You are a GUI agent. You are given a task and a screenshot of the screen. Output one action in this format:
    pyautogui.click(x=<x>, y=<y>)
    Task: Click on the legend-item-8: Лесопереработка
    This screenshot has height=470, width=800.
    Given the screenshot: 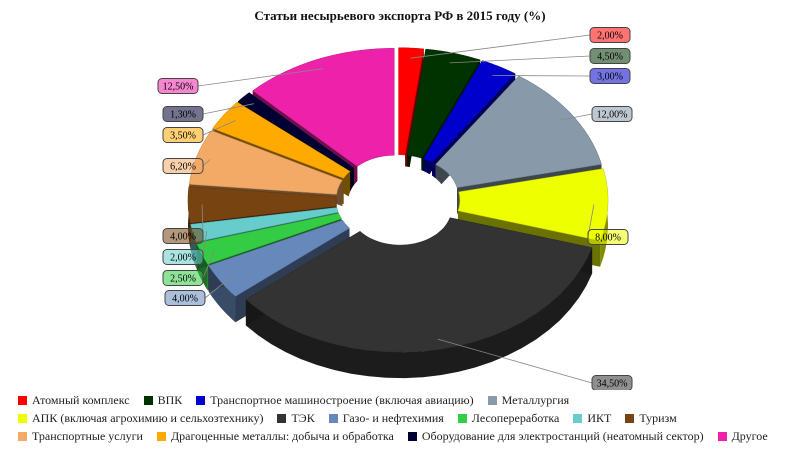 What is the action you would take?
    pyautogui.click(x=508, y=418)
    